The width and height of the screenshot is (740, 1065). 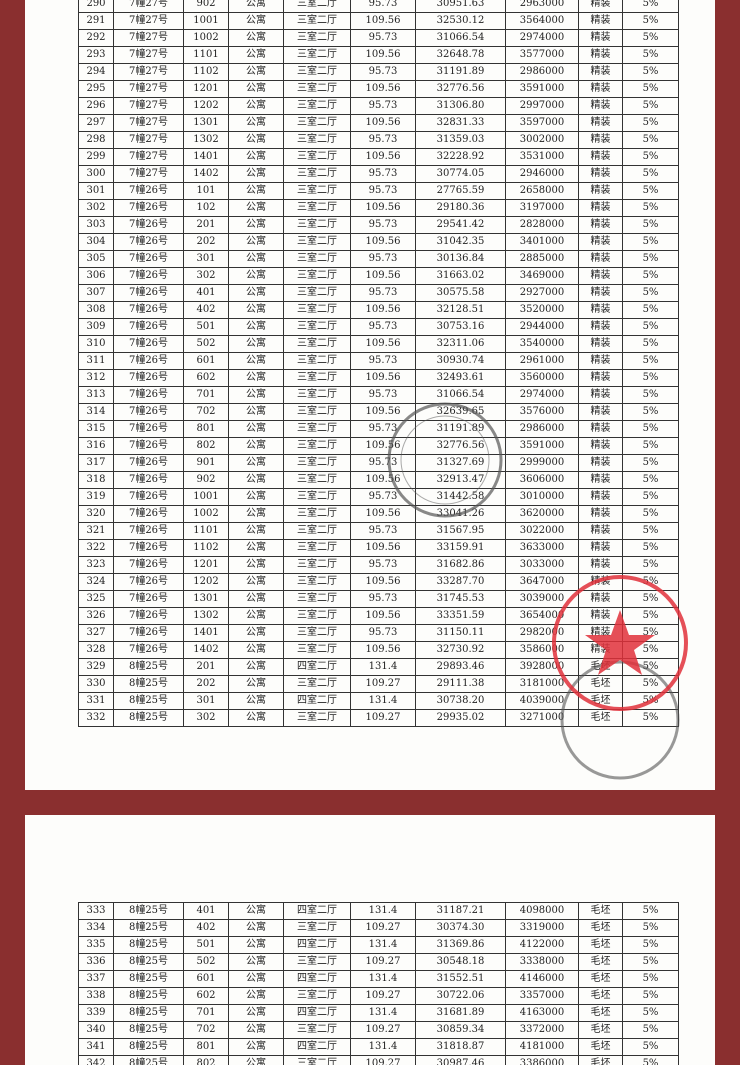 I want to click on table-cell: 101, so click(x=206, y=191).